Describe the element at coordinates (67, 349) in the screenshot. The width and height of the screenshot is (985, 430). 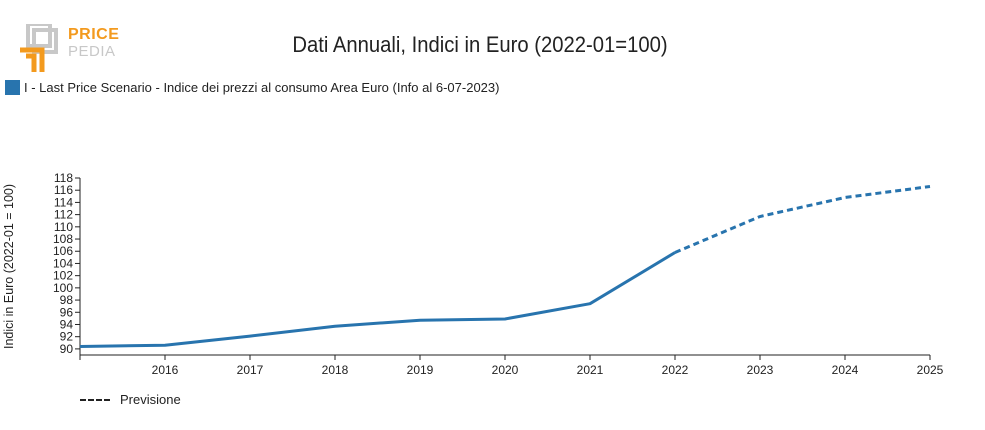
I see `y-tick-label: 90` at that location.